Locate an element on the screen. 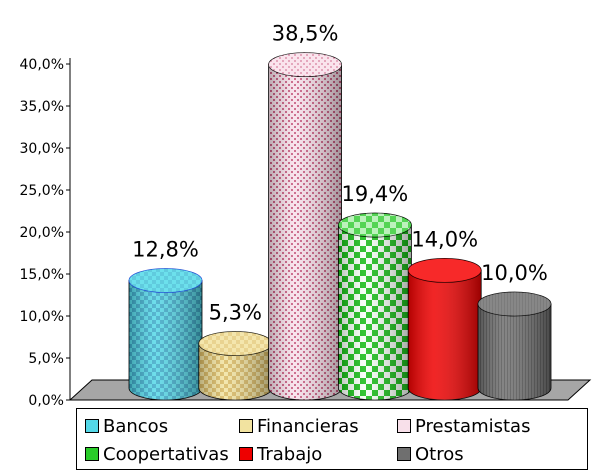  bar-bancos is located at coordinates (165, 334).